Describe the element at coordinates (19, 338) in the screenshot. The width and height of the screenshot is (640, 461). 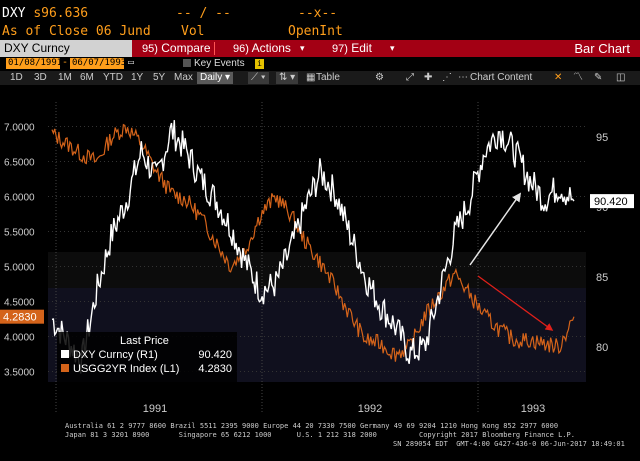
I see `left-tick-label: 4.0000` at that location.